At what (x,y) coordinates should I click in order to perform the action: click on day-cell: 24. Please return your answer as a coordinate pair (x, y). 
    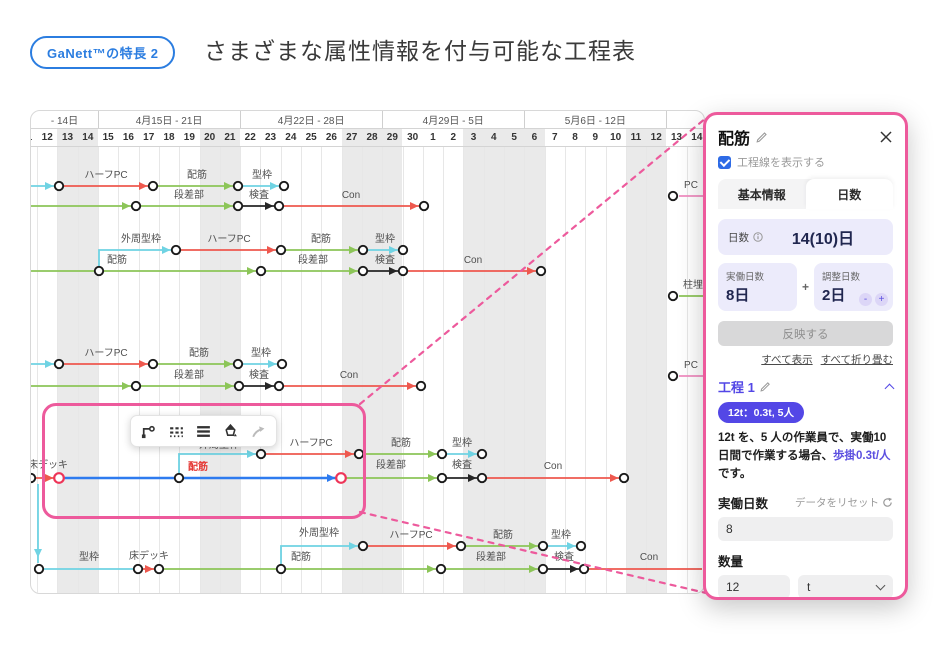
    Looking at the image, I should click on (291, 137).